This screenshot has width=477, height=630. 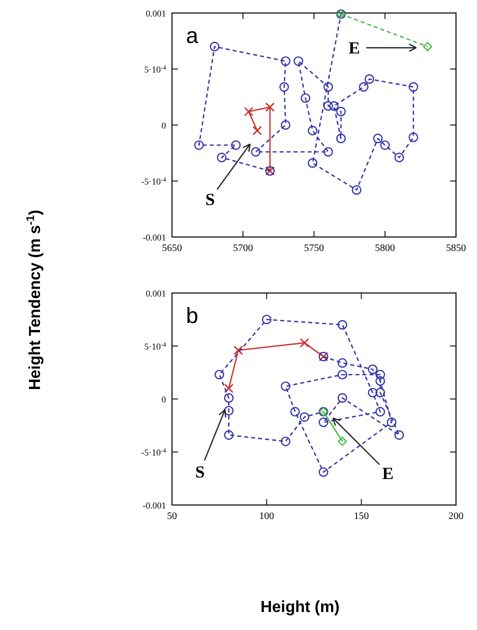 What do you see at coordinates (456, 516) in the screenshot?
I see `x-tick-label: 200` at bounding box center [456, 516].